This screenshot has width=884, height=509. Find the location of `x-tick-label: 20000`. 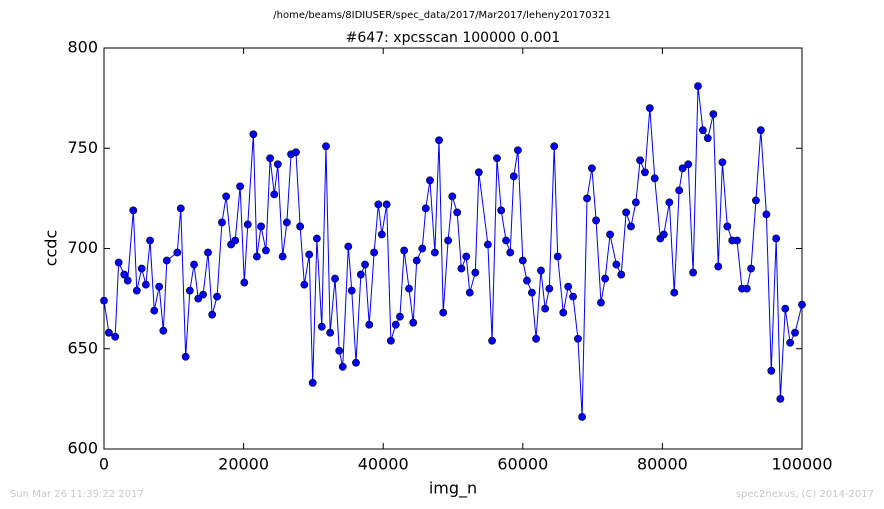

x-tick-label: 20000 is located at coordinates (243, 464).